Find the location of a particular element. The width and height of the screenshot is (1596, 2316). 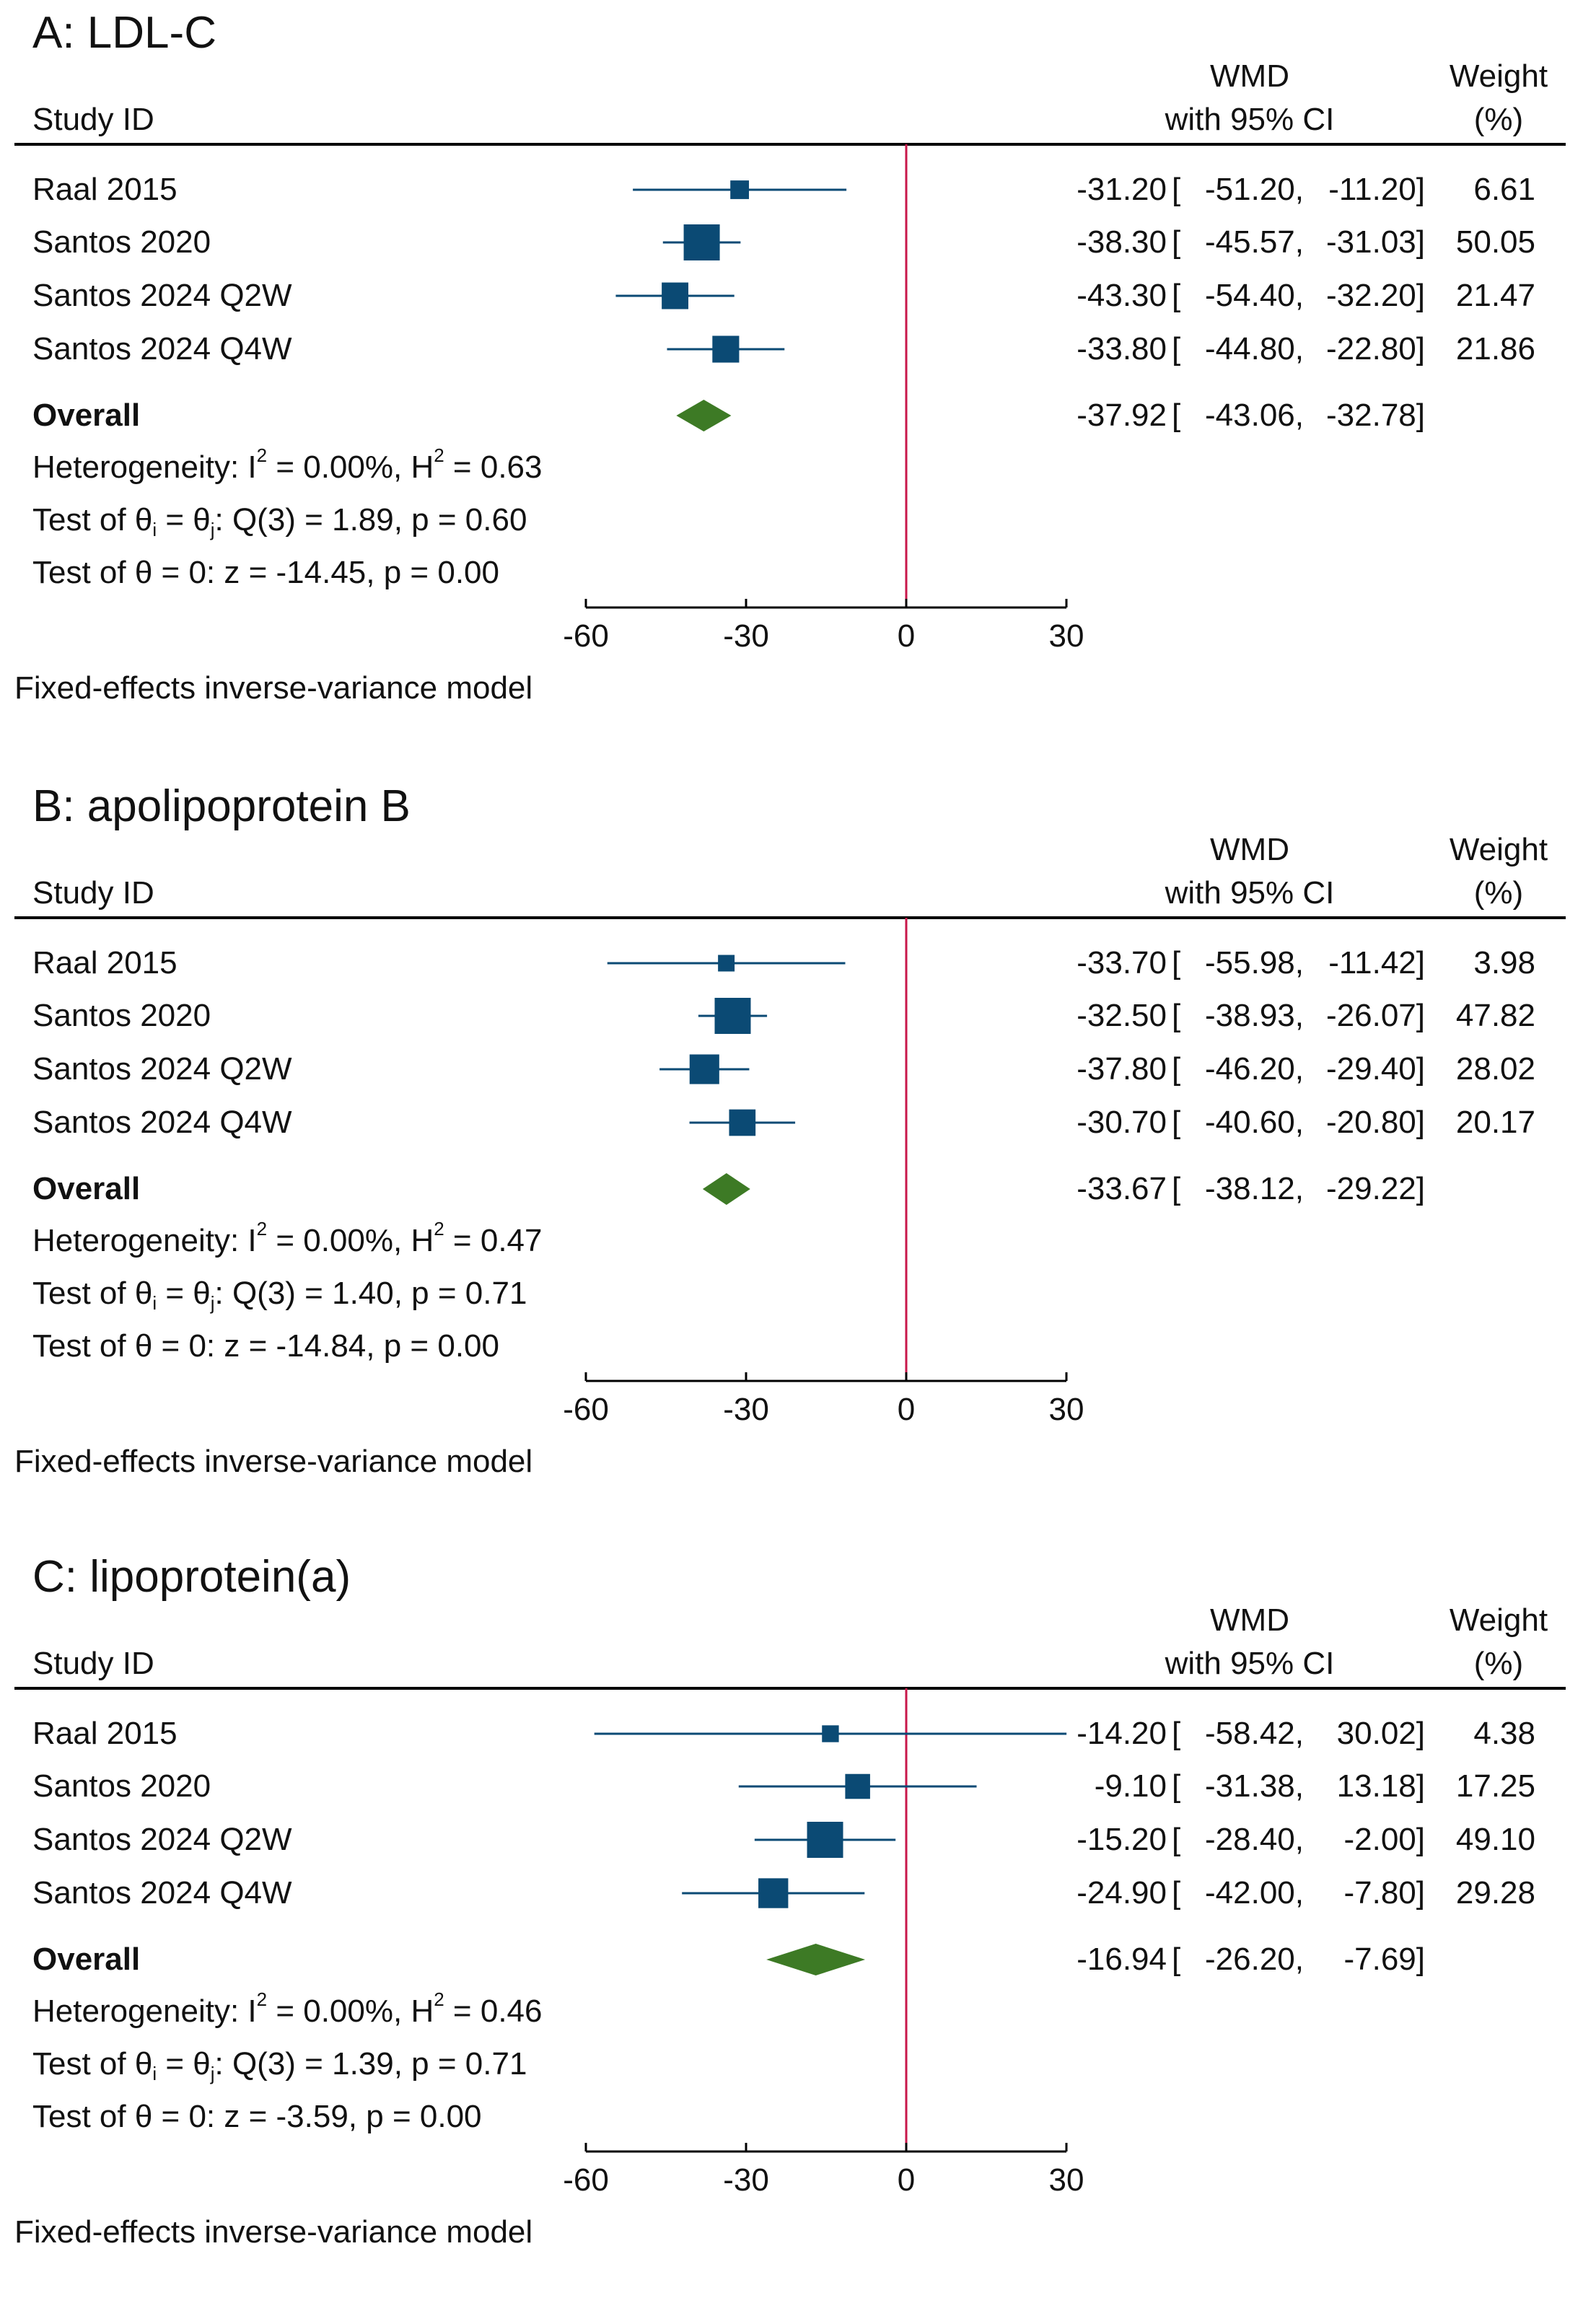

ci-lower: -51.20, is located at coordinates (1254, 189).